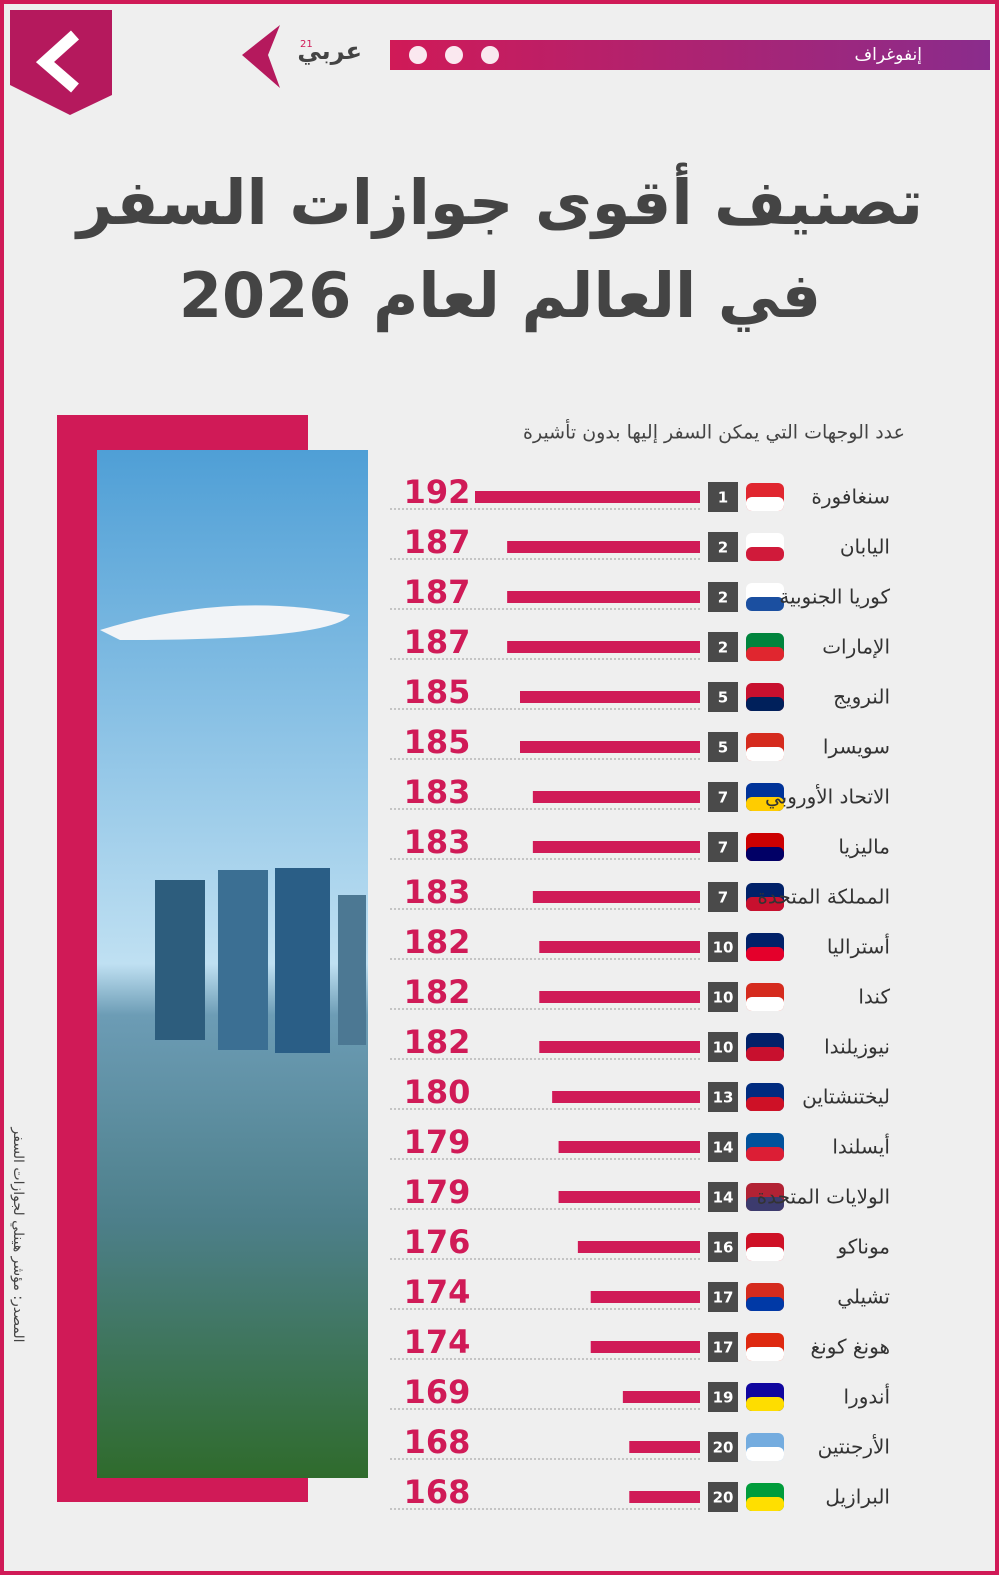  What do you see at coordinates (437, 992) in the screenshot?
I see `value-label: 182` at bounding box center [437, 992].